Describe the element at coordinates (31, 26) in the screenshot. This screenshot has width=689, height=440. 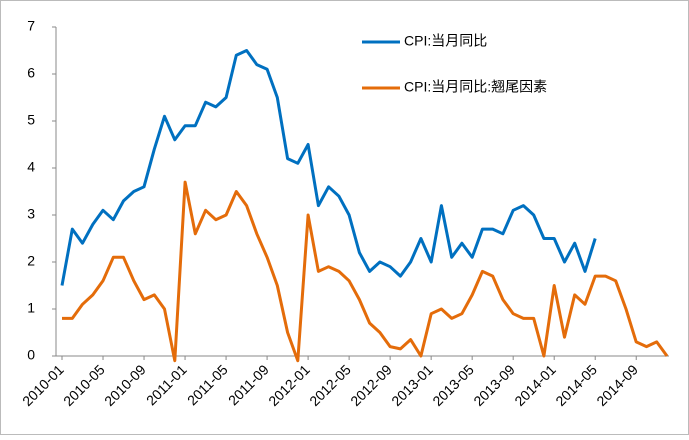
I see `y-tick-label: 7` at that location.